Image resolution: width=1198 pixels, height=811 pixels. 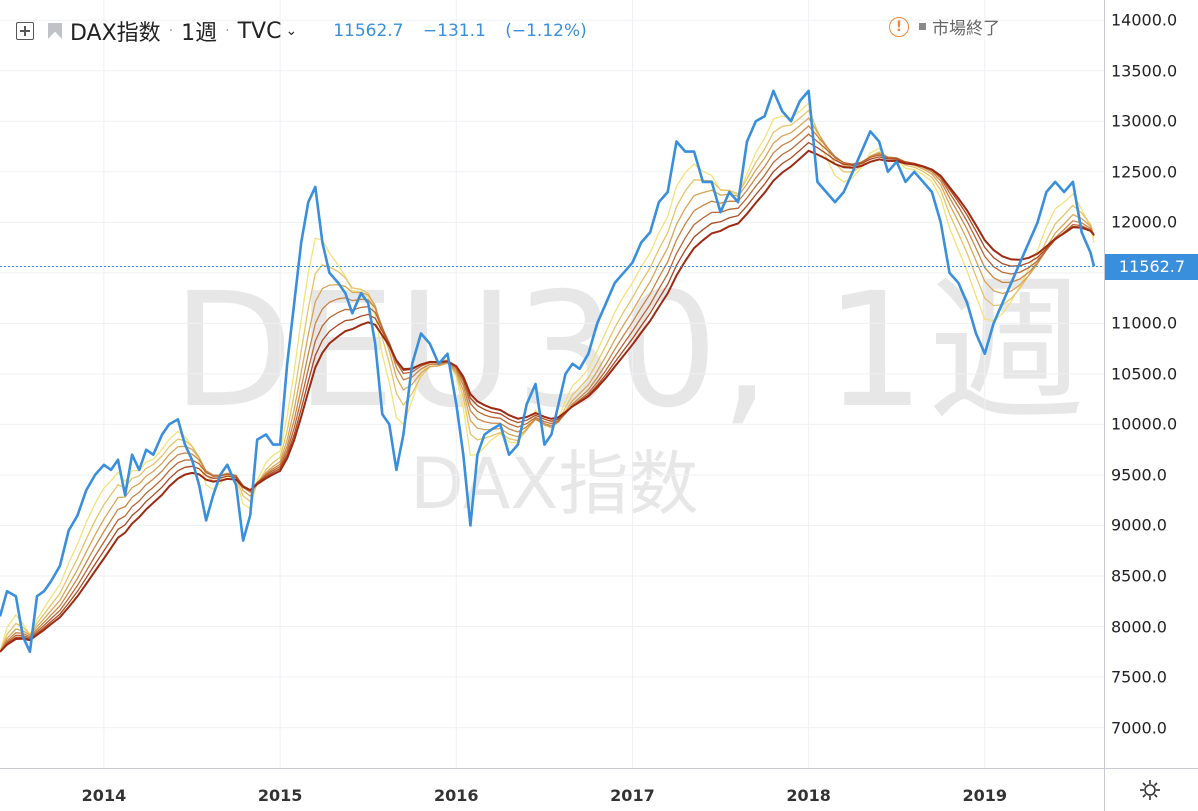 What do you see at coordinates (1151, 266) in the screenshot?
I see `last-price-tag: 11562.7` at bounding box center [1151, 266].